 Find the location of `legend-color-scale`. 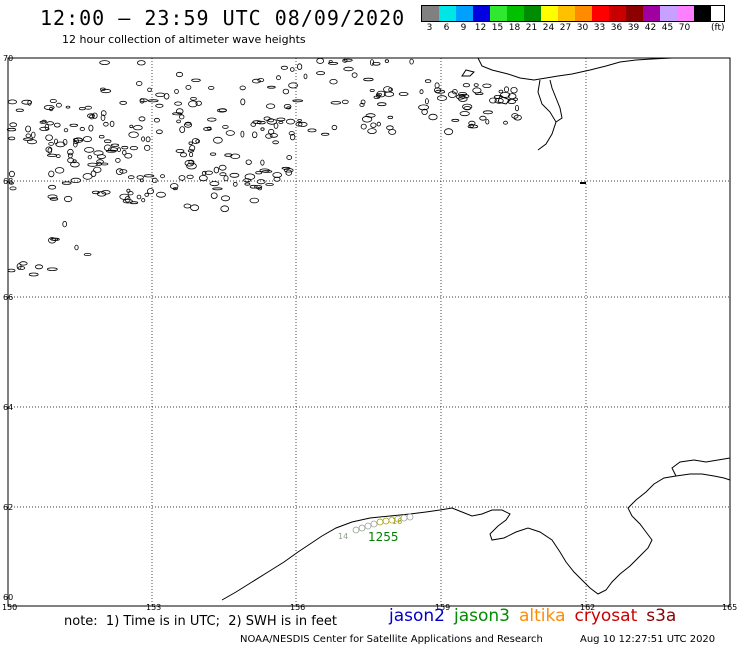

legend-color-scale is located at coordinates (573, 13).